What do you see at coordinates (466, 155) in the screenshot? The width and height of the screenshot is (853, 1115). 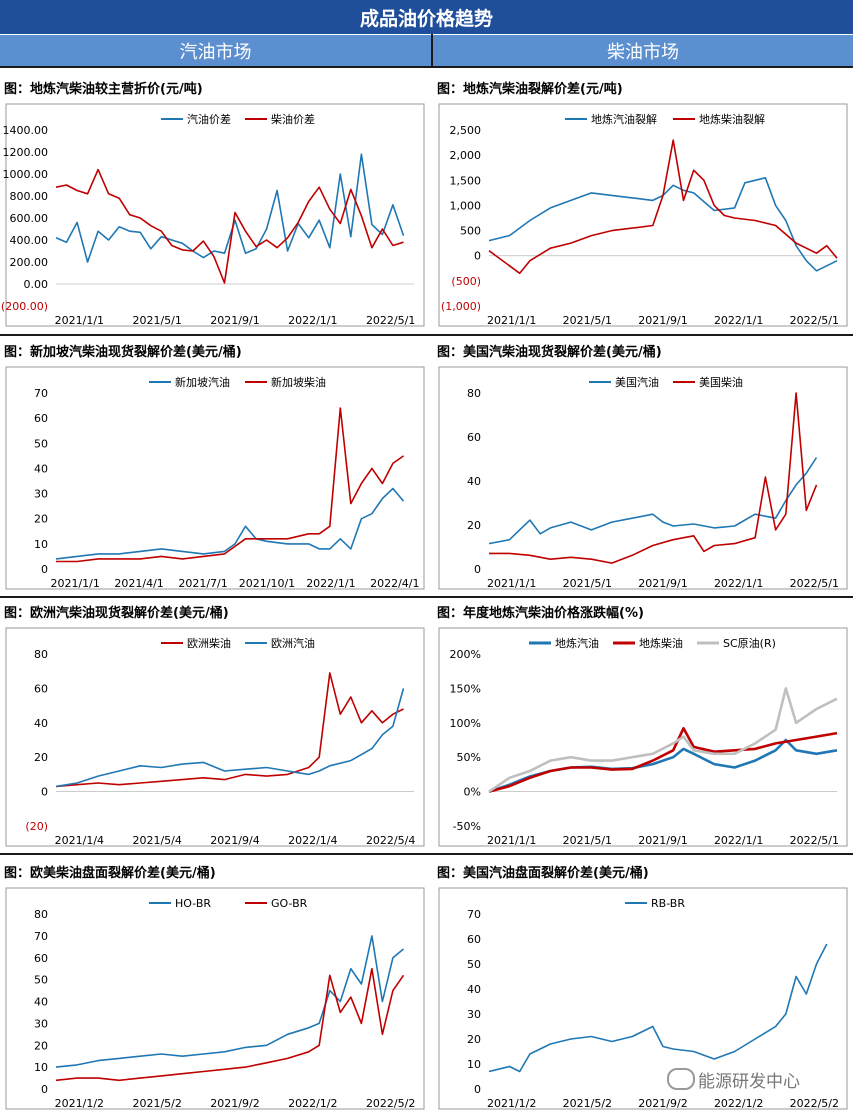 I see `y-tick-label: 2,000` at bounding box center [466, 155].